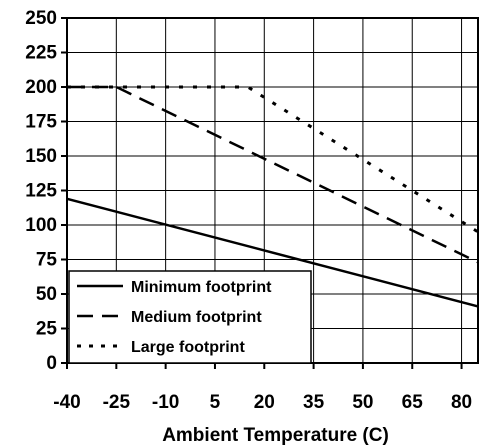 Image resolution: width=480 pixels, height=447 pixels. Describe the element at coordinates (47, 329) in the screenshot. I see `y-tick-label: 25` at that location.